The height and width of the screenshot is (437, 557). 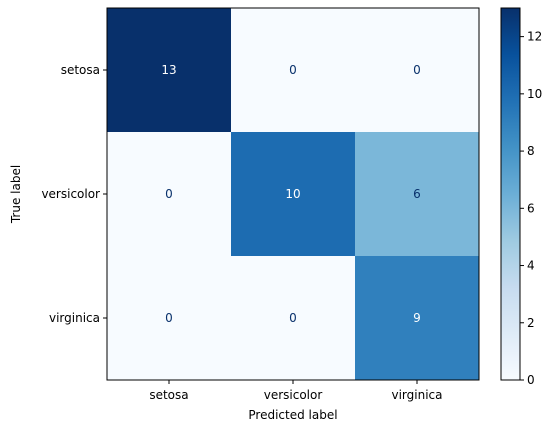 I want to click on y-tick-label: setosa, so click(x=80, y=70).